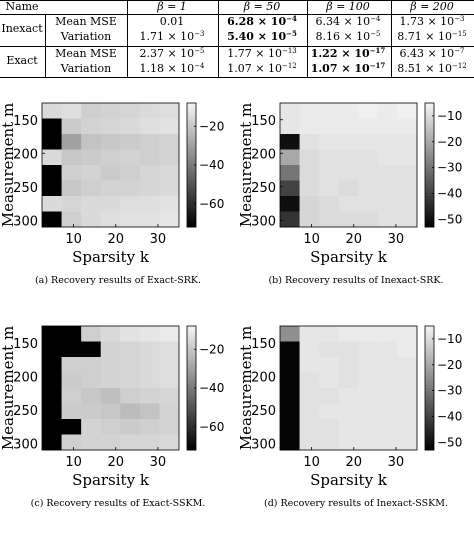 Image resolution: width=474 pixels, height=538 pixels. I want to click on table-group-label: Inexact, so click(22, 28).